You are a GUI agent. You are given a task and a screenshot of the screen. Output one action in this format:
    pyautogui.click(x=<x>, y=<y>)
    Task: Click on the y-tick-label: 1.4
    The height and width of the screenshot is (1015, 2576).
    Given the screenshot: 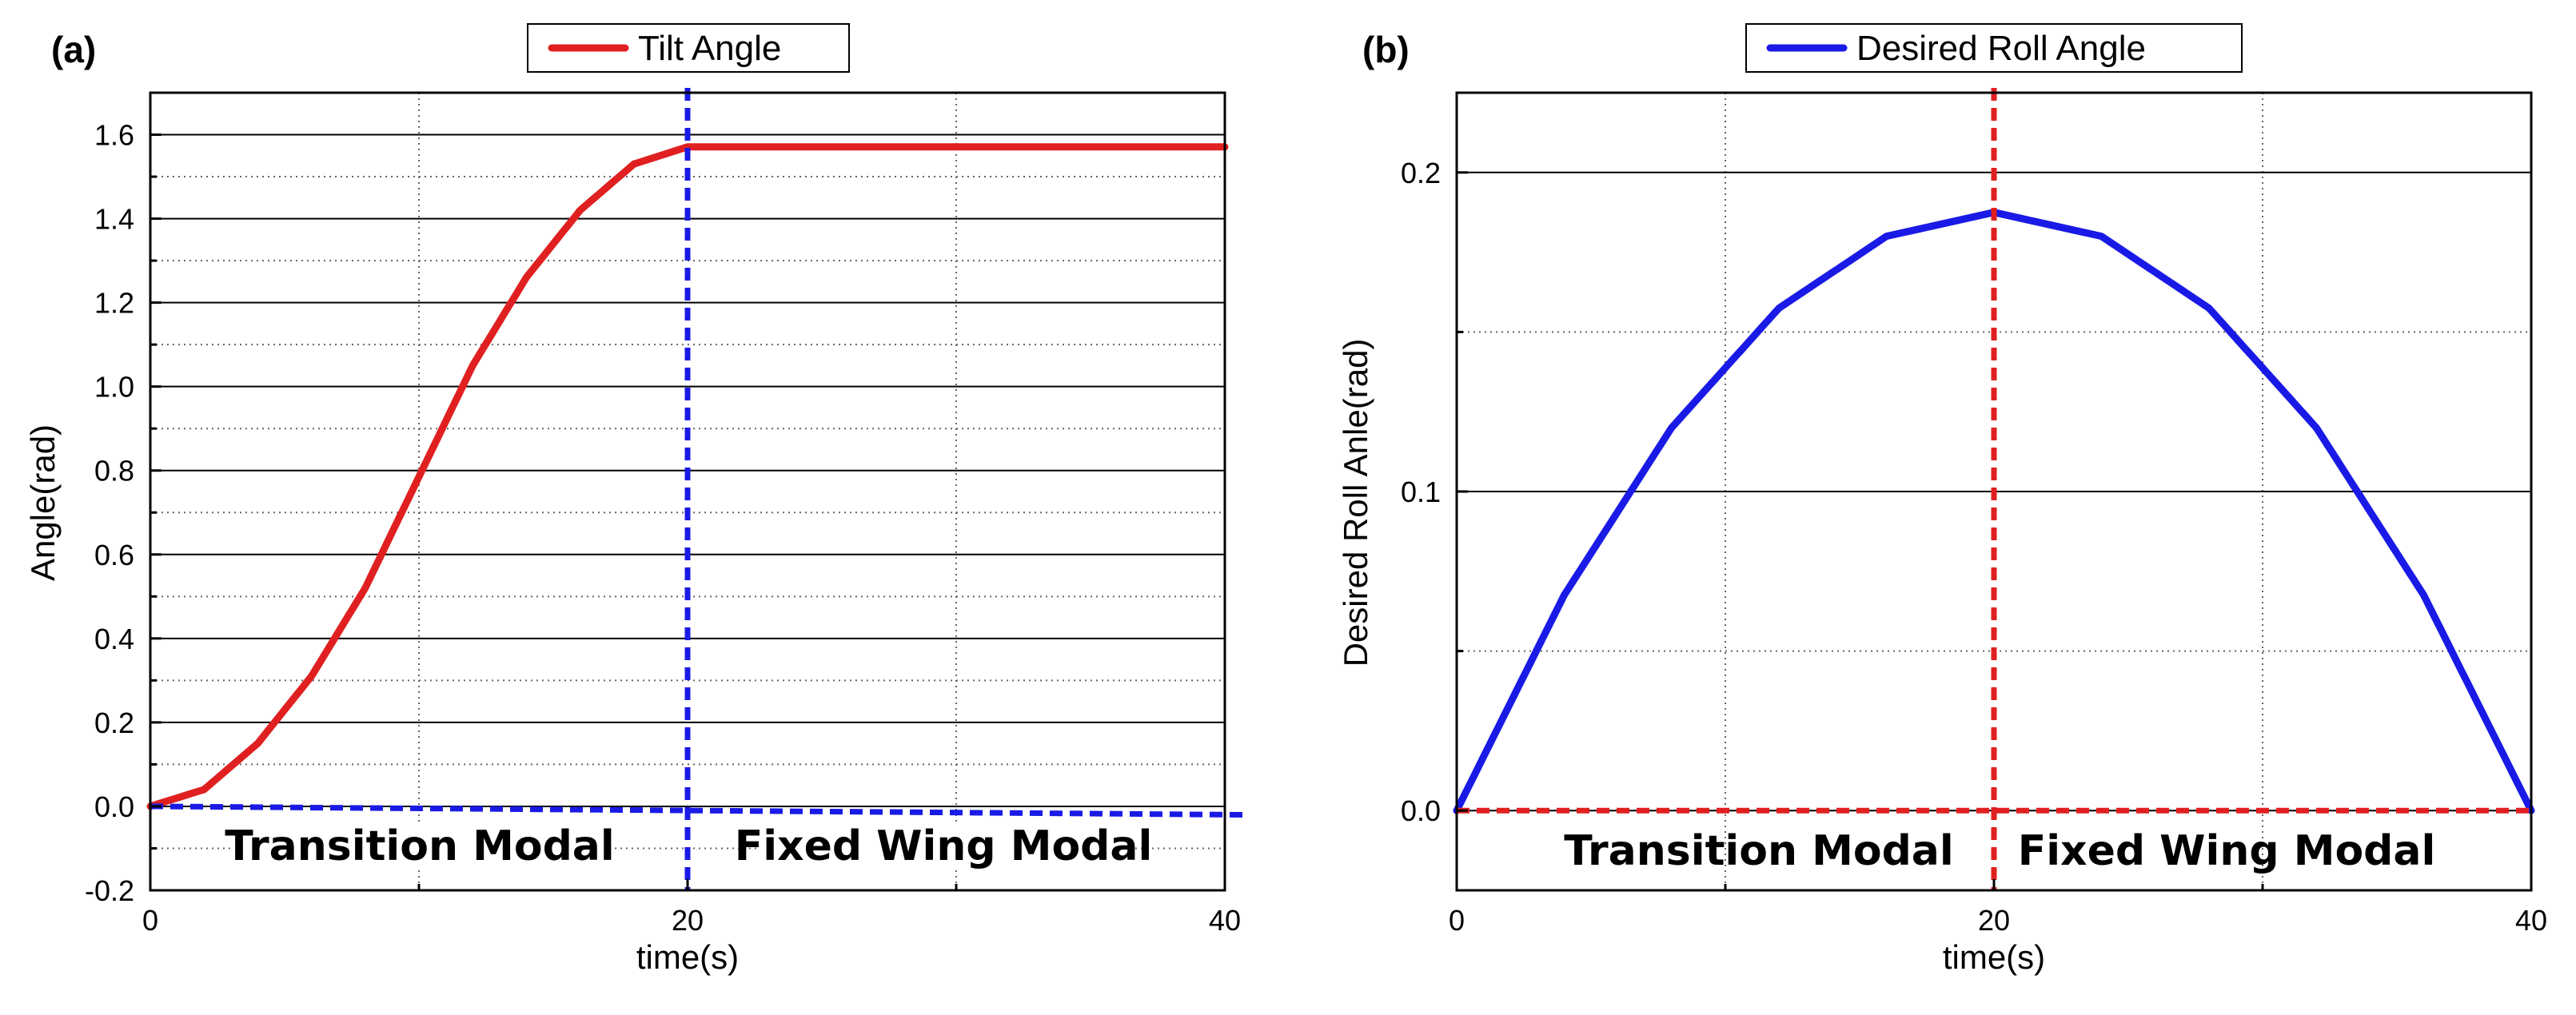 What is the action you would take?
    pyautogui.click(x=114, y=219)
    